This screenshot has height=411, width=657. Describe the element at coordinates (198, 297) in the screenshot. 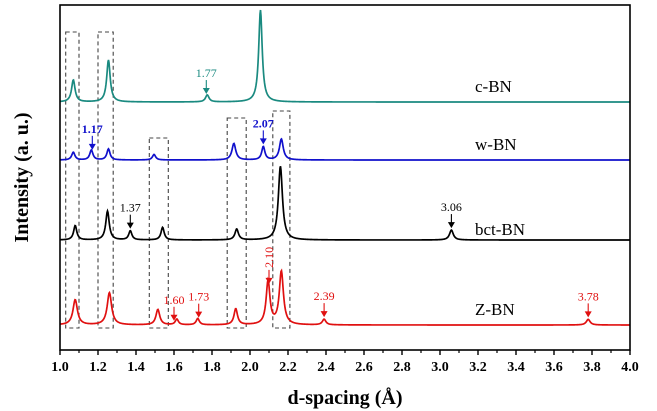

I see `annotation-label: 1.73` at that location.